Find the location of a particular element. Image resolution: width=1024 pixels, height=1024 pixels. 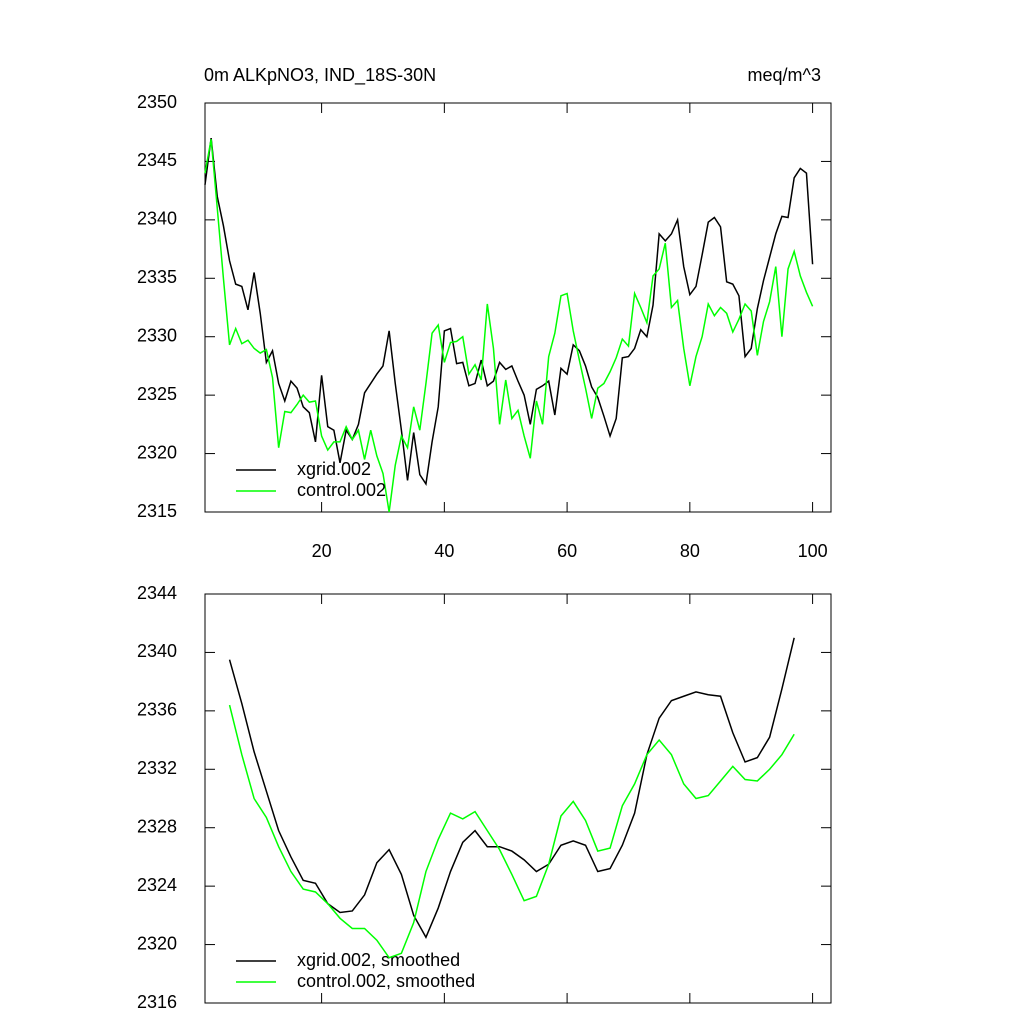

y-tick-label: 2324 is located at coordinates (157, 885).